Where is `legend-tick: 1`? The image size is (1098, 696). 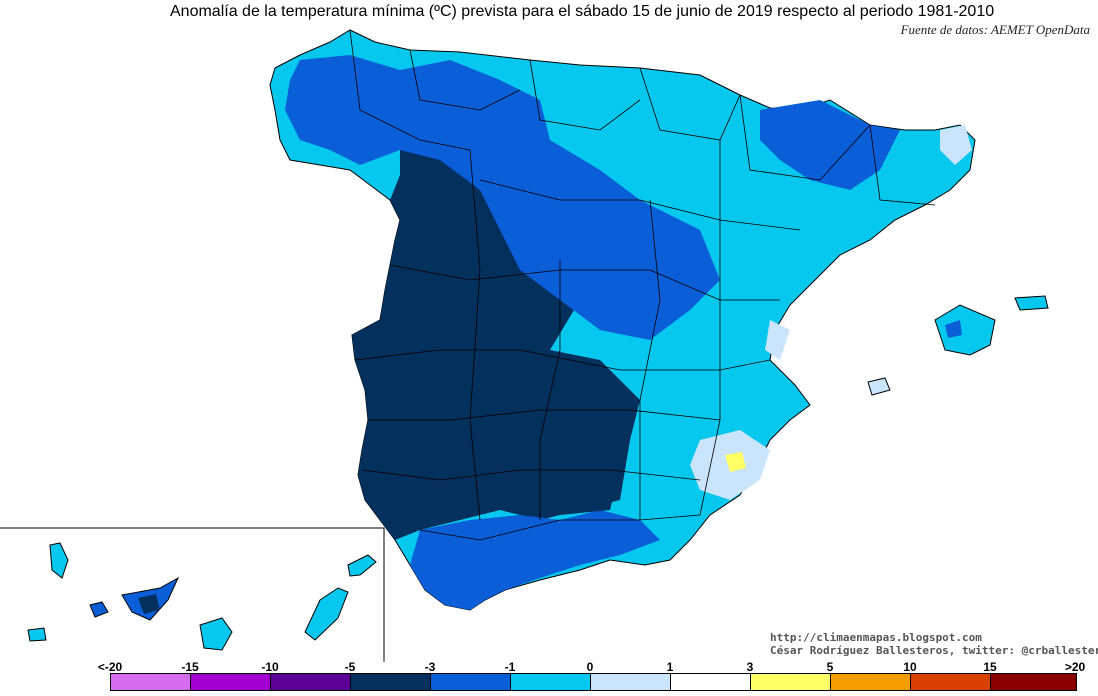 legend-tick: 1 is located at coordinates (670, 667).